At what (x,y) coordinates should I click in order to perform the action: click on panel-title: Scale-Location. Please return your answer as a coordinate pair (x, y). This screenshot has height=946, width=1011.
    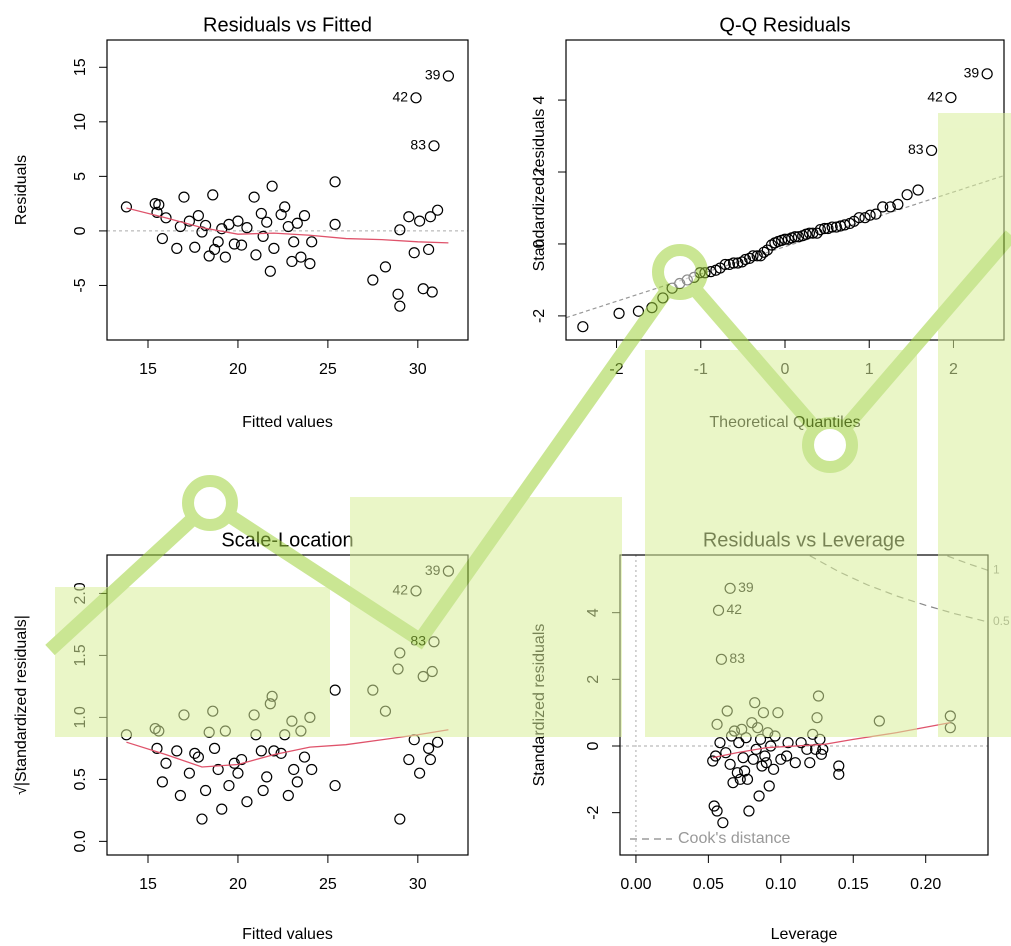
    Looking at the image, I should click on (287, 540).